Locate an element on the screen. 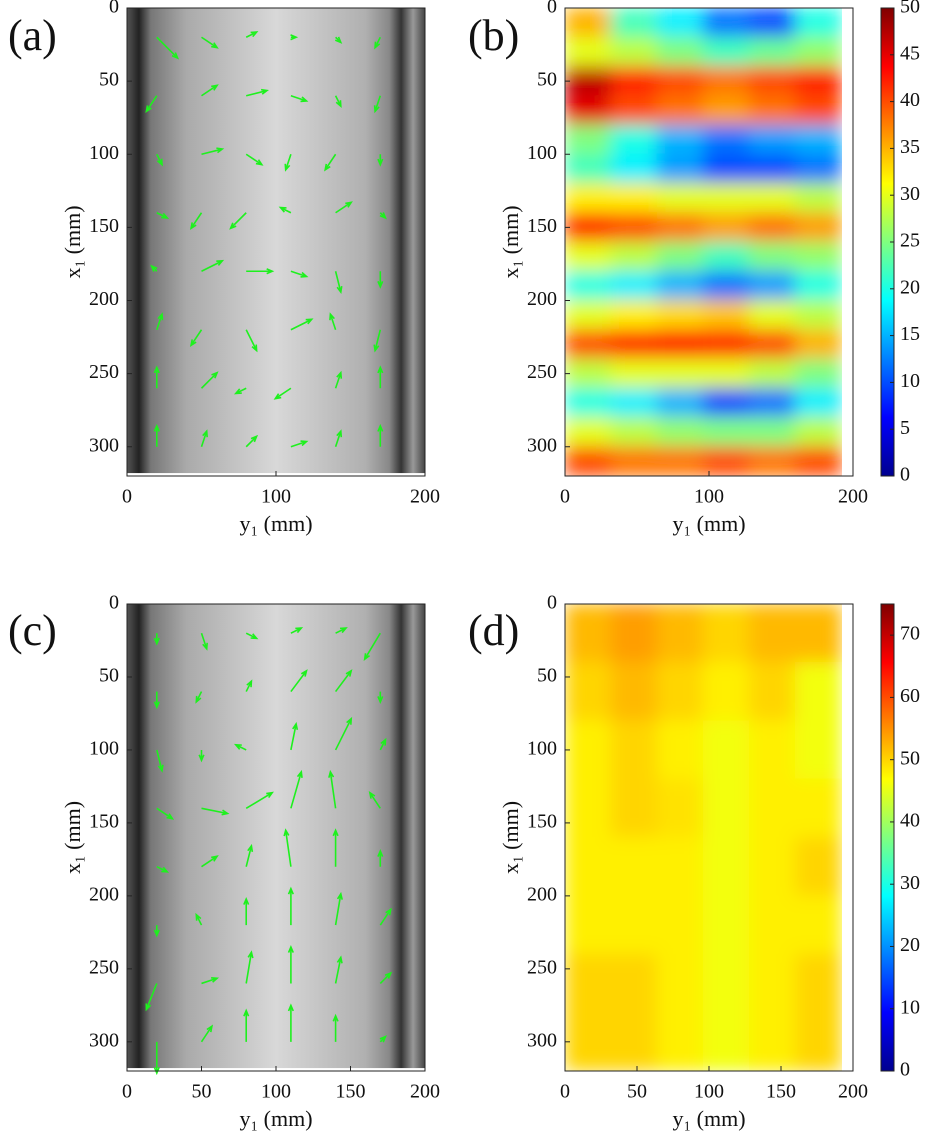  x-tick-label: 50 is located at coordinates (637, 1092).